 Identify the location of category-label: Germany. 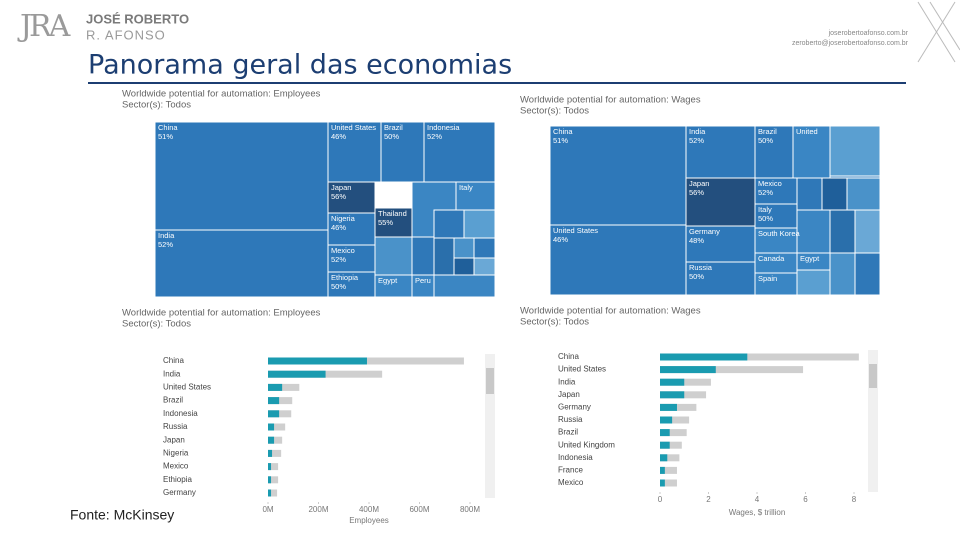
(574, 407).